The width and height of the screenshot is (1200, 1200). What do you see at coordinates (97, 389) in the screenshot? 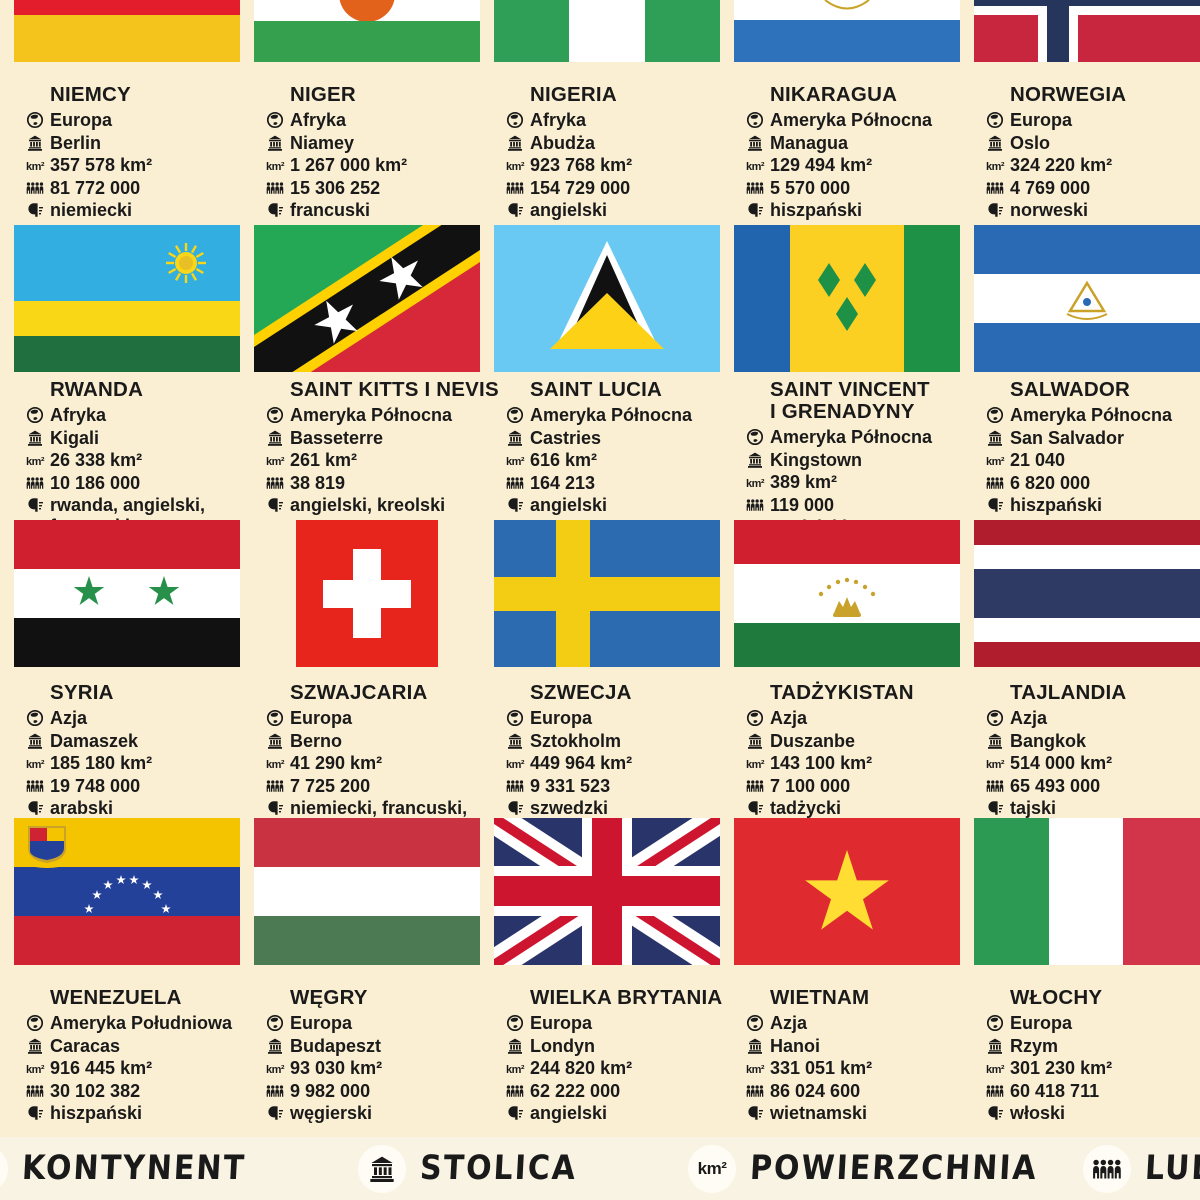
I see `country-name: RWANDA` at bounding box center [97, 389].